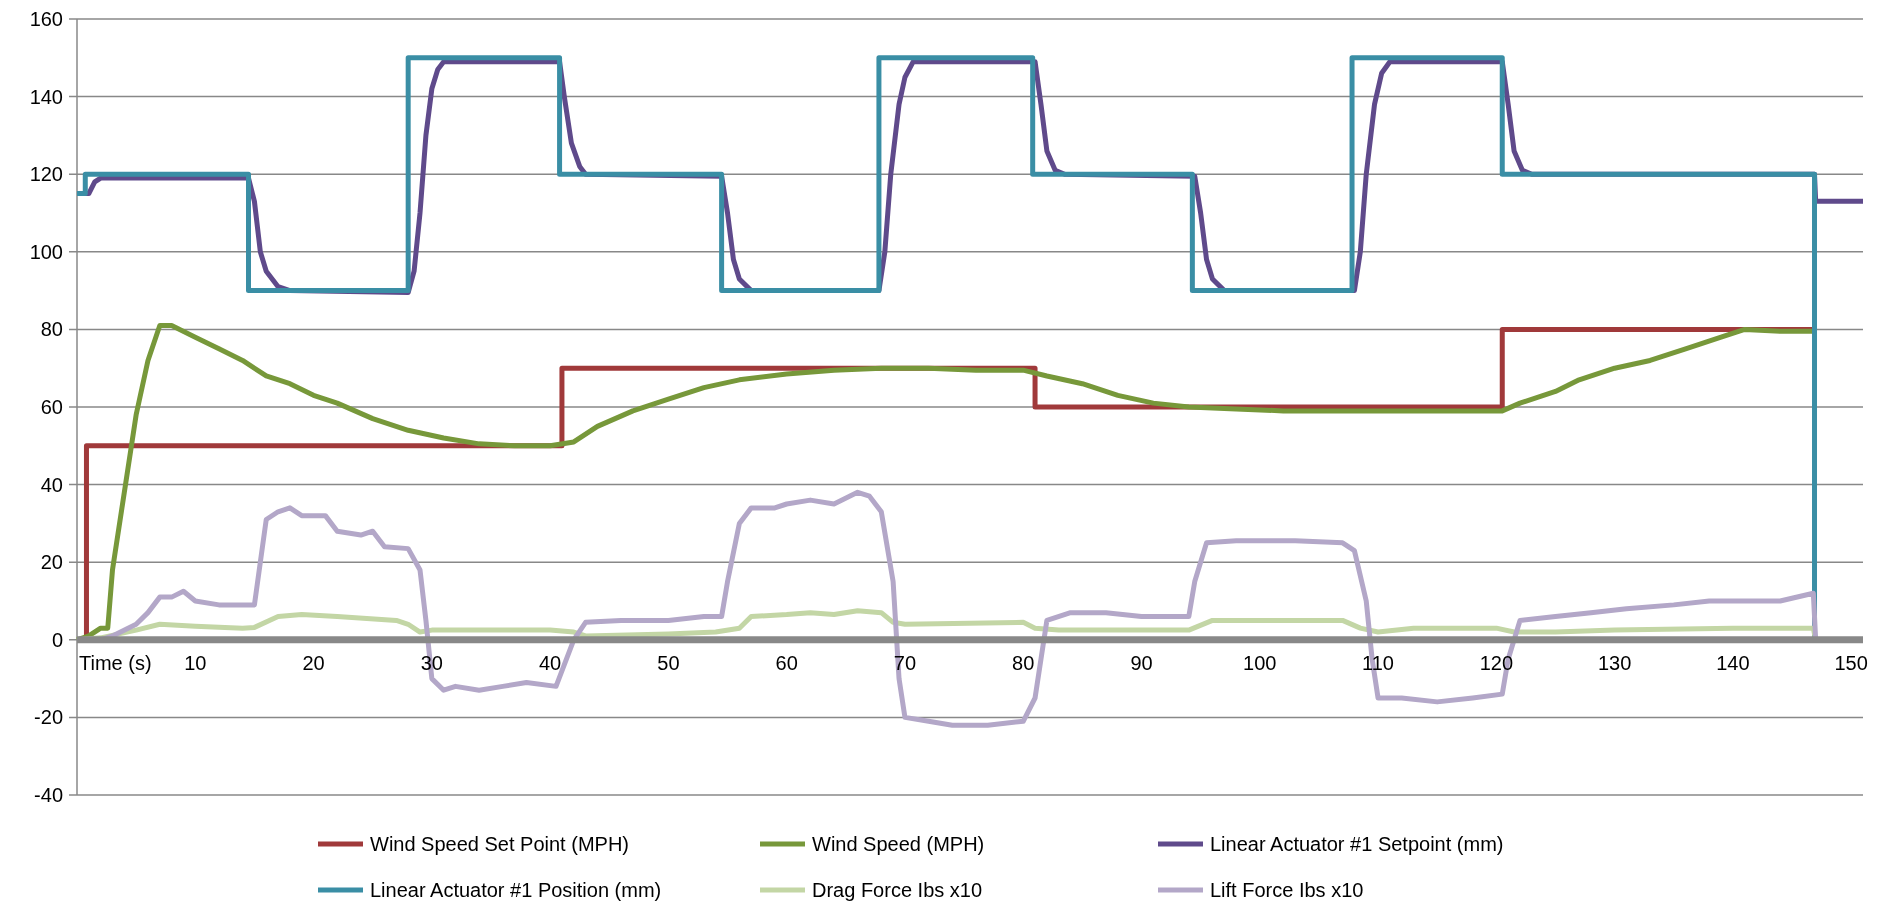 The image size is (1898, 912). I want to click on x-tick-label: 30, so click(431, 662).